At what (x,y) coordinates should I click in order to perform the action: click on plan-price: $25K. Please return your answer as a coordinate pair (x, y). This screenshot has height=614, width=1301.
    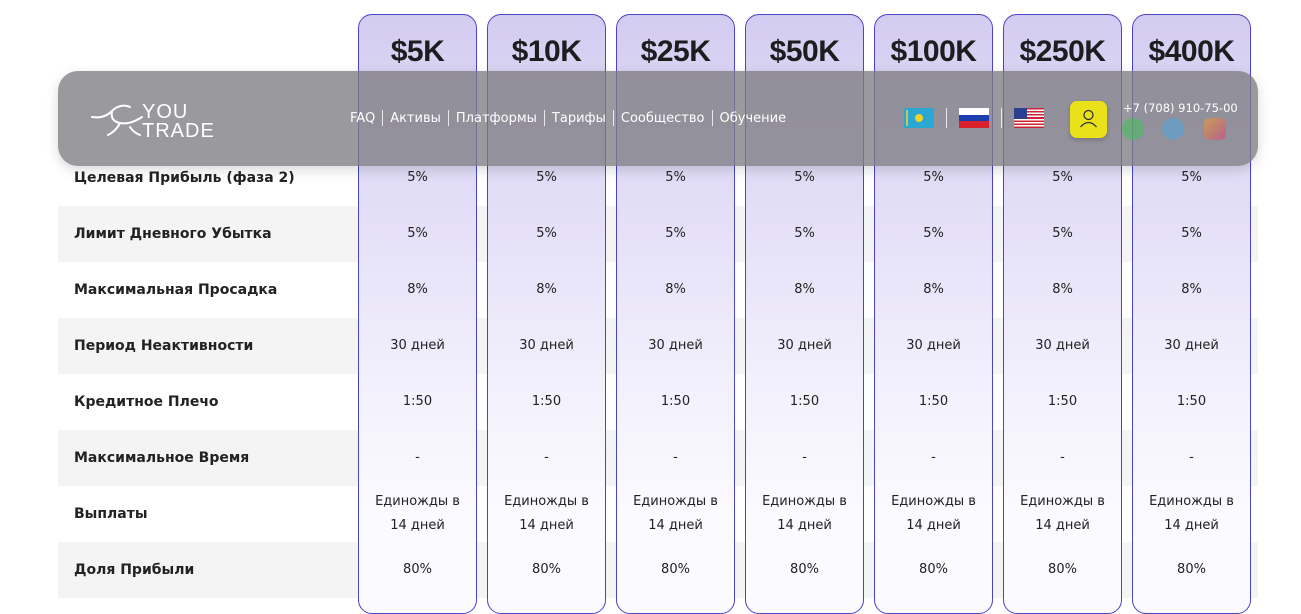
    Looking at the image, I should click on (675, 51).